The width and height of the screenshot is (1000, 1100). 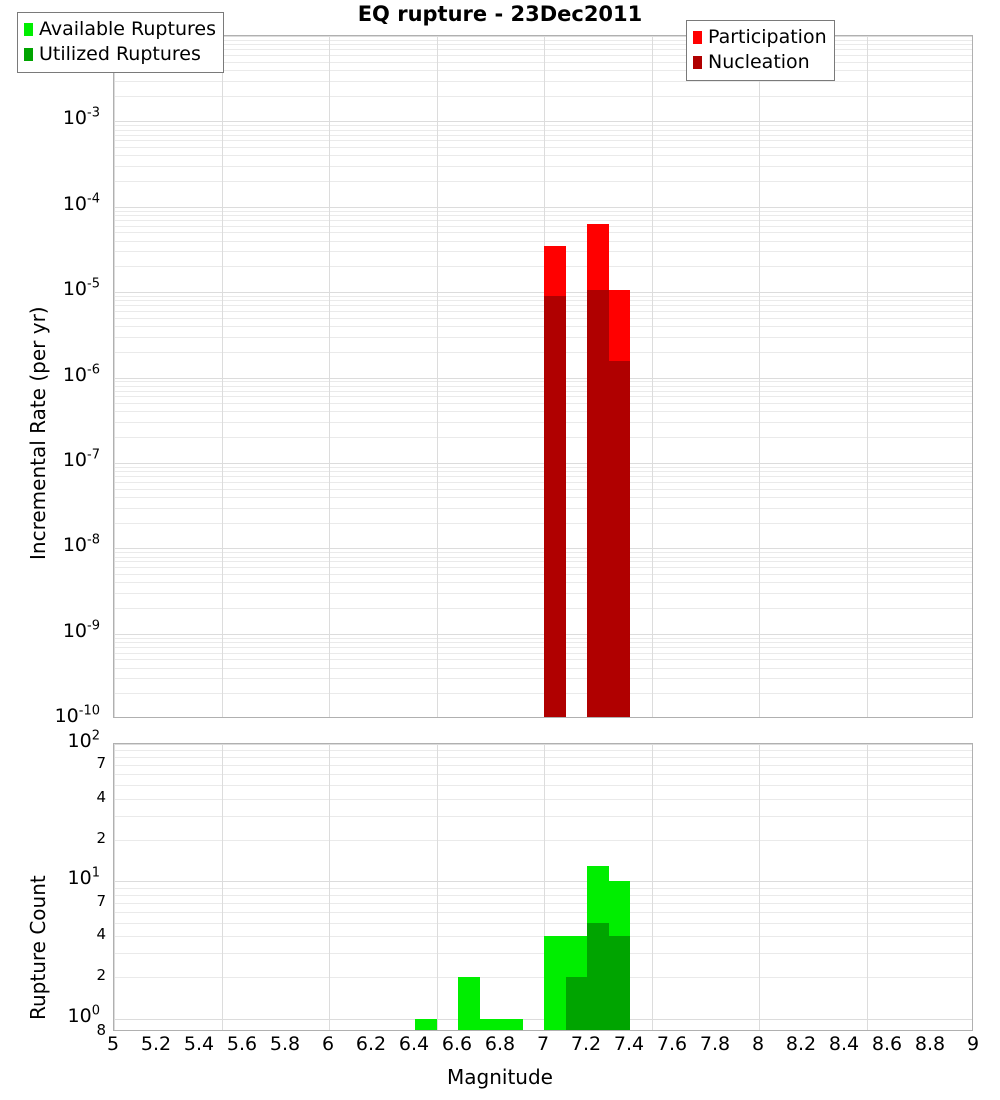 What do you see at coordinates (512, 1024) in the screenshot?
I see `bar-available-ruptures-6.8` at bounding box center [512, 1024].